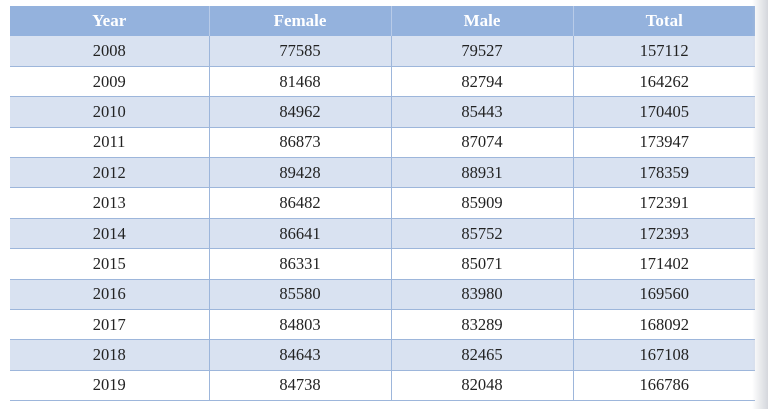 This screenshot has width=768, height=409. Describe the element at coordinates (300, 51) in the screenshot. I see `cell-female: 77585` at that location.